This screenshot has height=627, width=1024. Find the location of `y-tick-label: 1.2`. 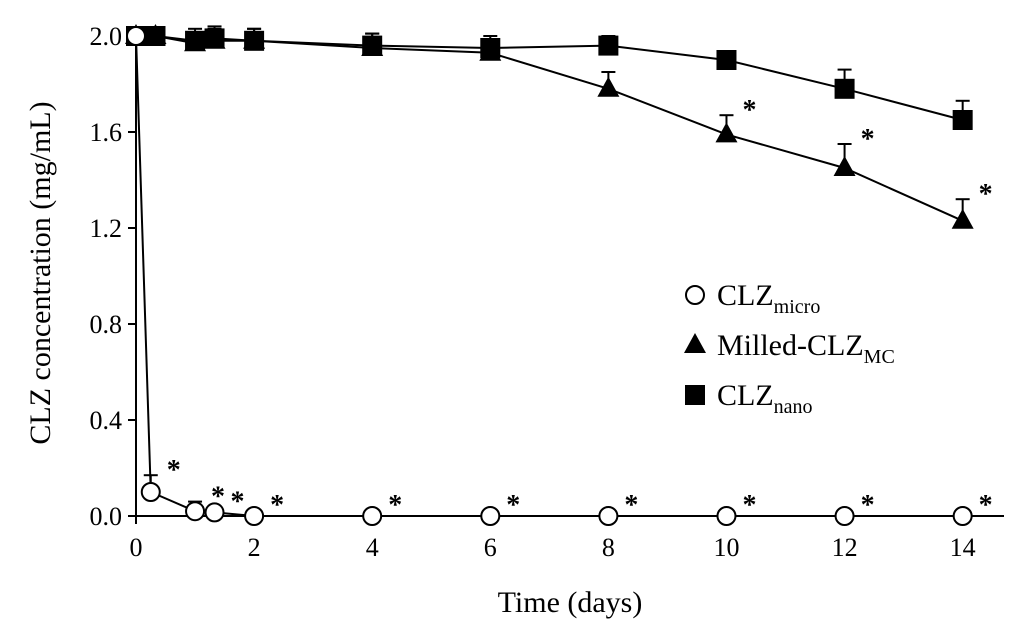

y-tick-label: 1.2 is located at coordinates (106, 228).